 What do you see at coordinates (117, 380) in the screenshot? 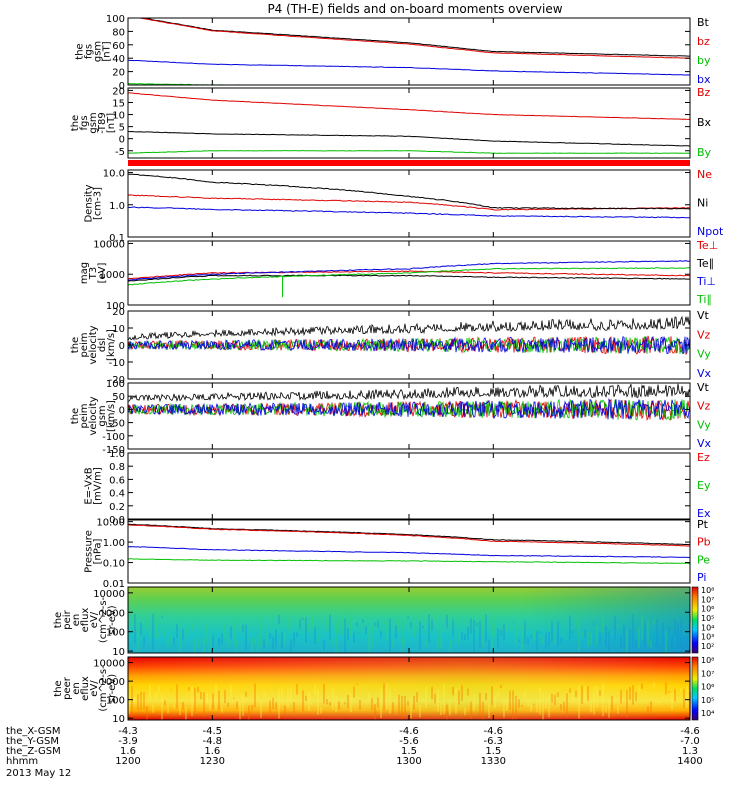
I see `y-tick-label: -20` at bounding box center [117, 380].